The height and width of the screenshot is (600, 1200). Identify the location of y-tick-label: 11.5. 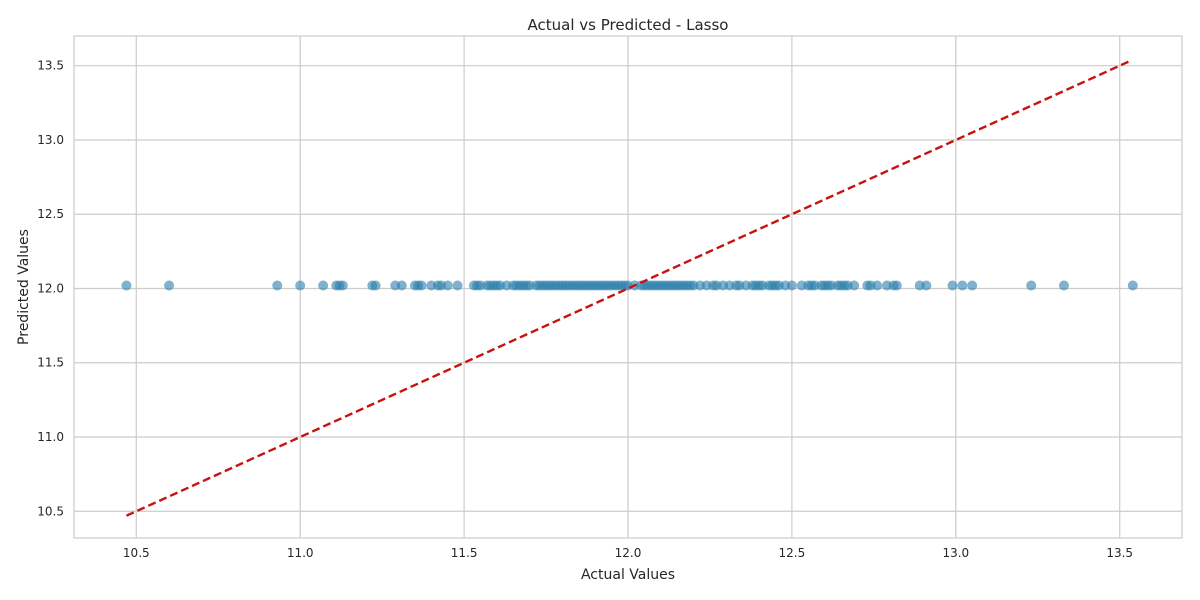
(50, 363).